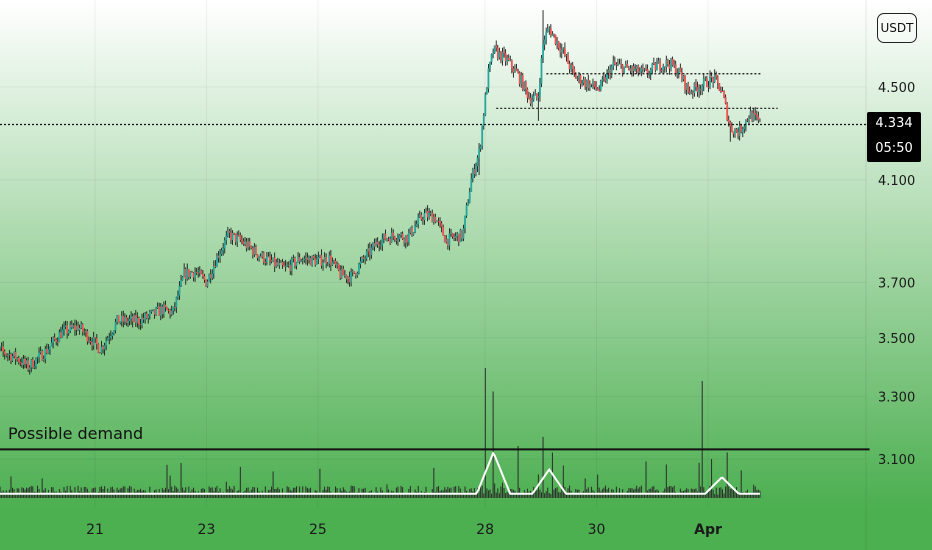 The height and width of the screenshot is (550, 932). Describe the element at coordinates (897, 28) in the screenshot. I see `currency-button: USDT` at that location.